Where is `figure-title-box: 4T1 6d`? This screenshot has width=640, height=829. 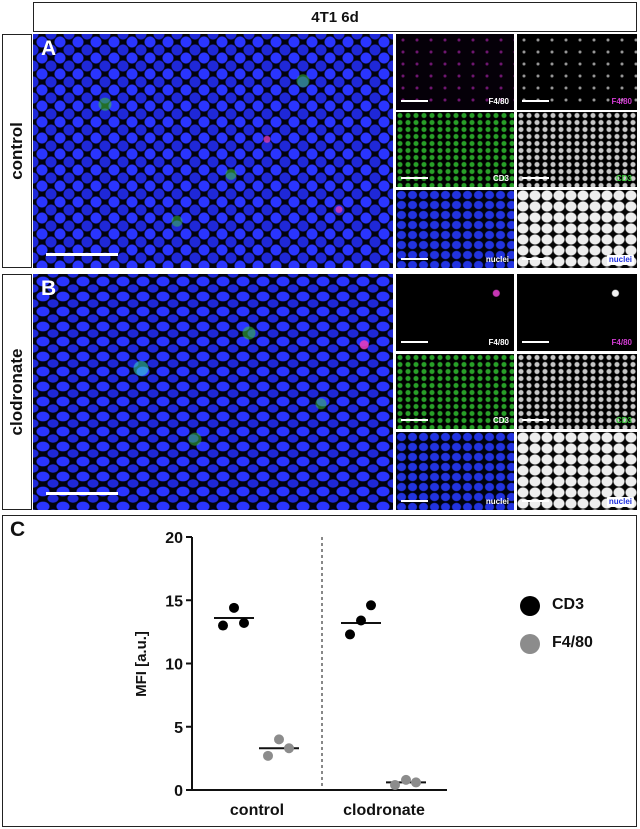 figure-title-box: 4T1 6d is located at coordinates (335, 17).